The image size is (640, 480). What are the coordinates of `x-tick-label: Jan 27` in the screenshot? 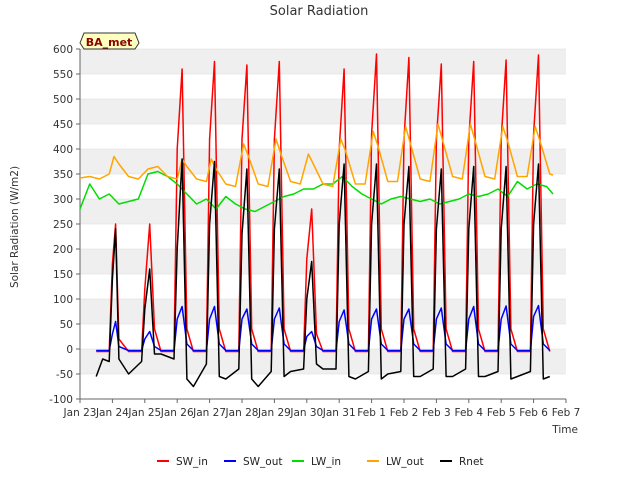 It's located at (209, 413).